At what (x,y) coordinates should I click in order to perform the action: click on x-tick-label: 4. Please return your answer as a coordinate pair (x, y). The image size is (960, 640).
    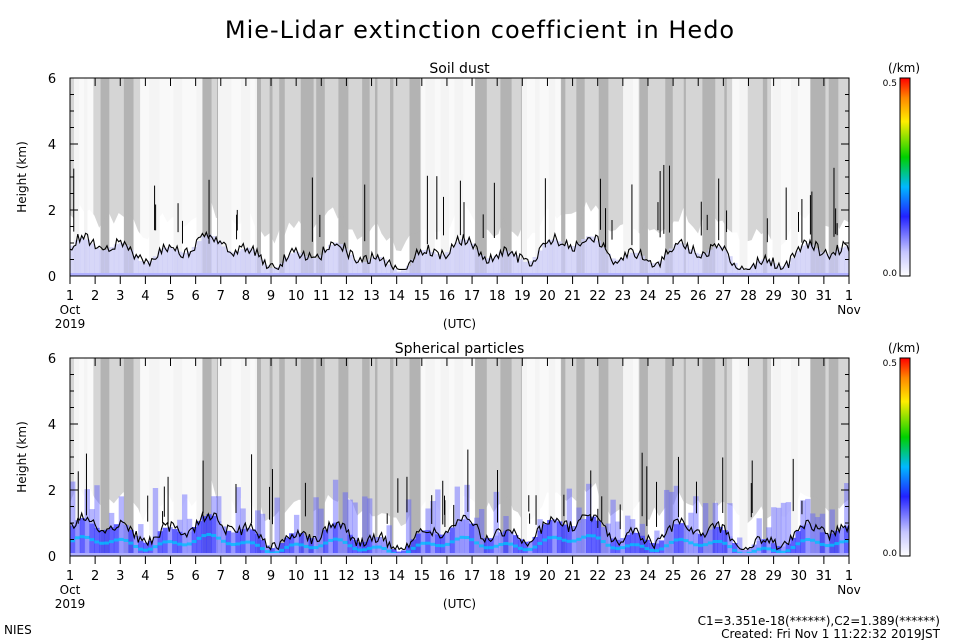
    Looking at the image, I should click on (145, 576).